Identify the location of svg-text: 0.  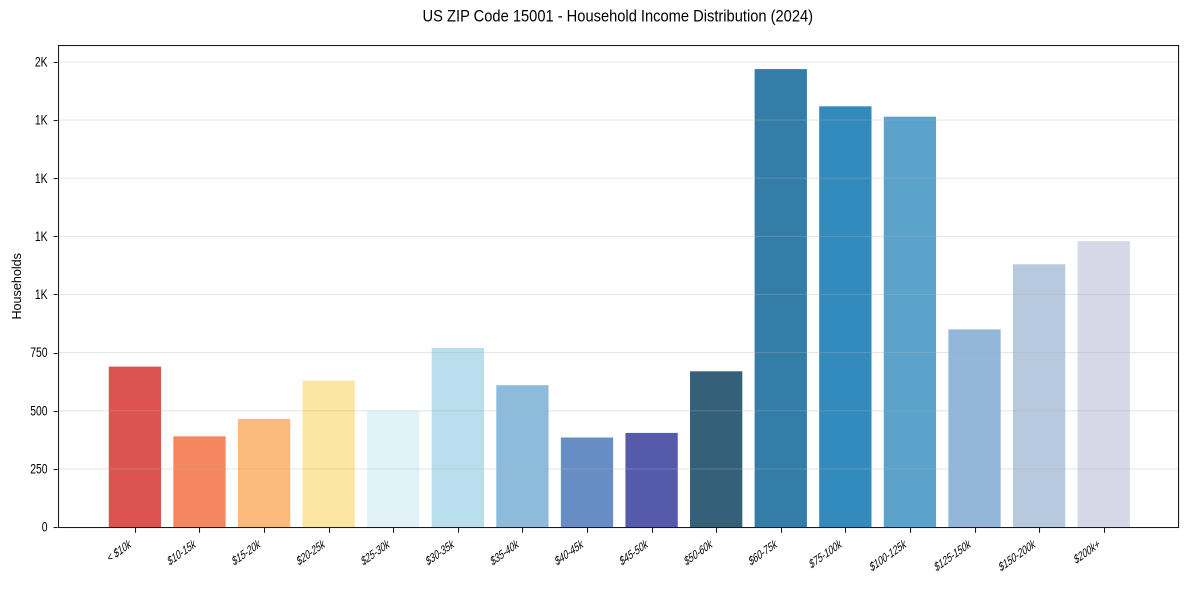
(45, 527).